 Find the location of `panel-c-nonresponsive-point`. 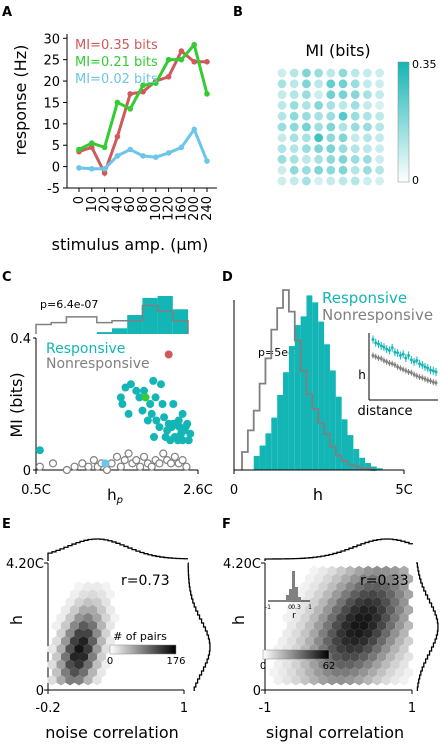

panel-c-nonresponsive-point is located at coordinates (82, 463).